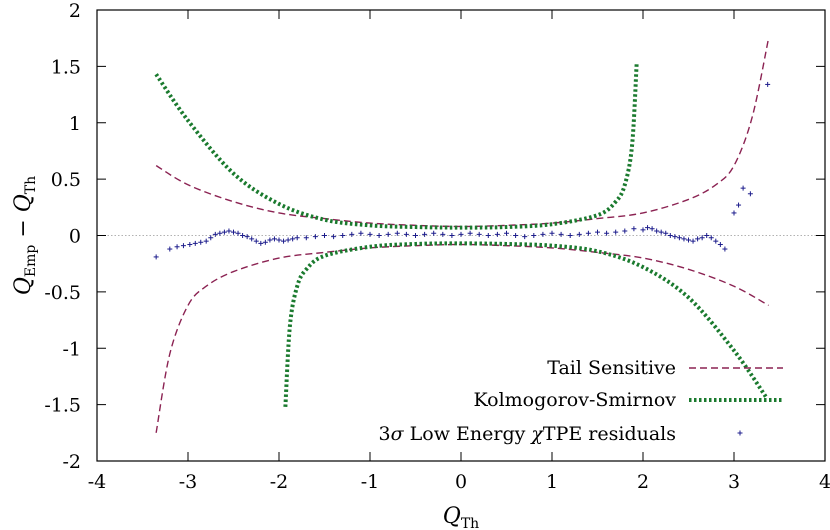 The image size is (830, 530). Describe the element at coordinates (31, 185) in the screenshot. I see `y-axis-label-sub2: Th` at that location.